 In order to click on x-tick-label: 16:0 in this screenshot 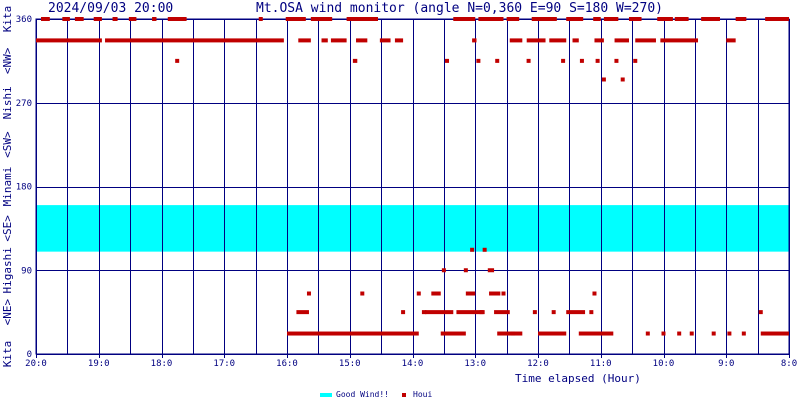, I will do `click(287, 364)`.